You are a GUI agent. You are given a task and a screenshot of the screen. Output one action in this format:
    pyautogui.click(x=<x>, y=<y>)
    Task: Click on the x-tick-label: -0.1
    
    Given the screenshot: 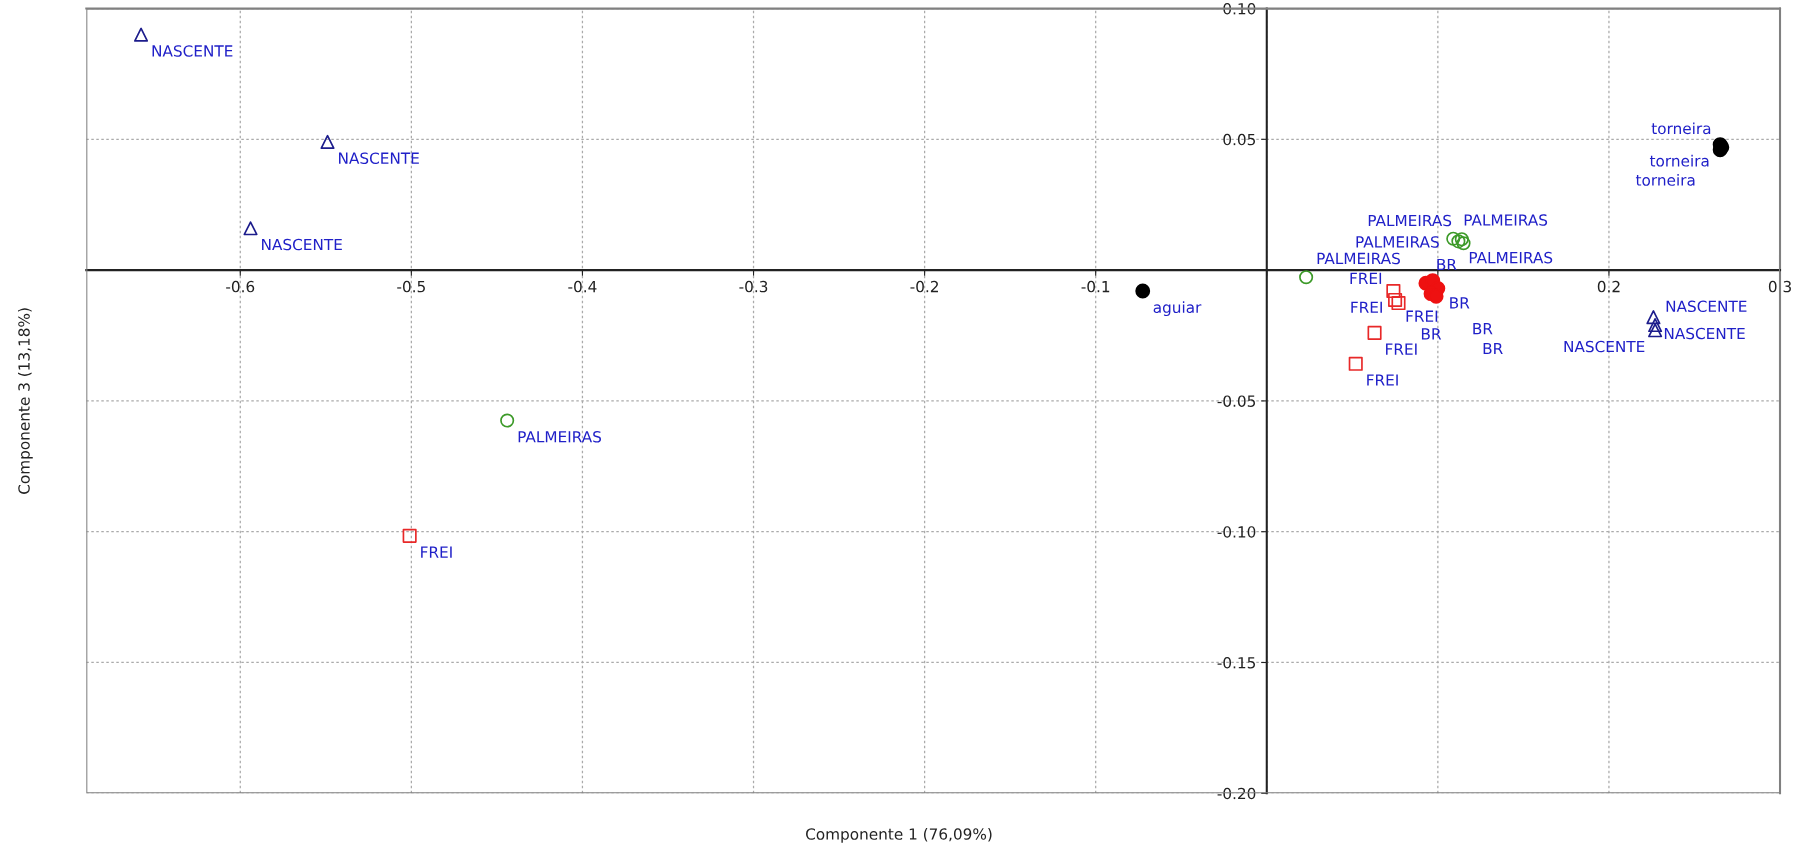 What is the action you would take?
    pyautogui.click(x=1095, y=286)
    